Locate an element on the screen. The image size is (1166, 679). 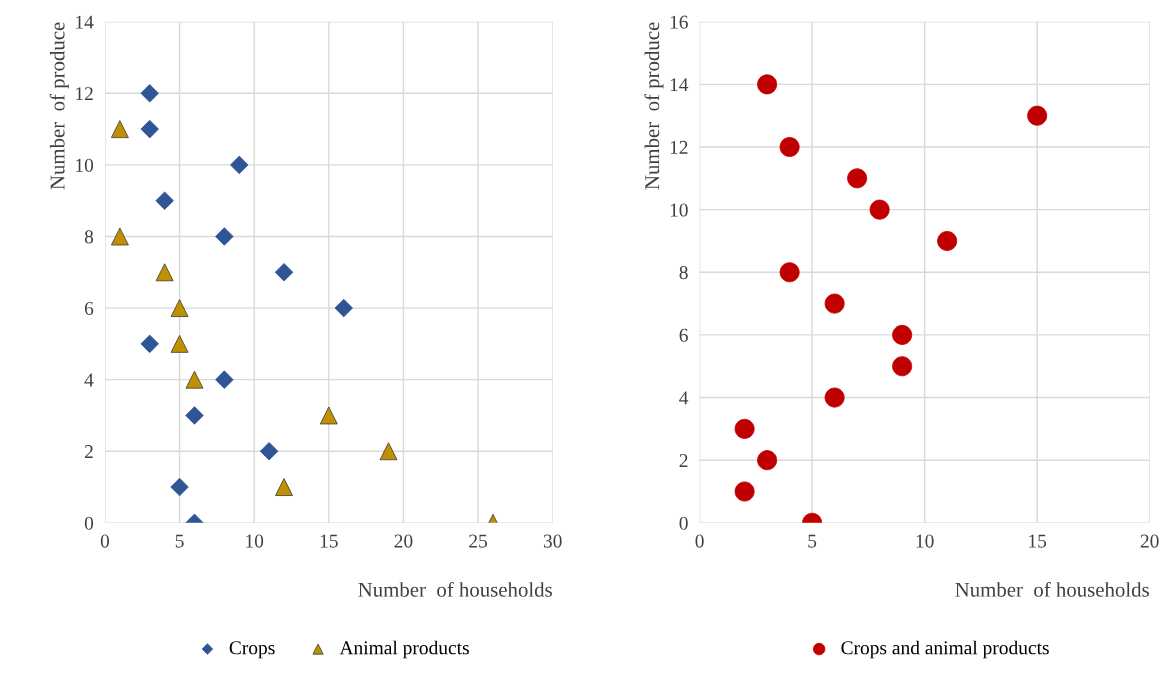
y-tick-label: 16 is located at coordinates (679, 22).